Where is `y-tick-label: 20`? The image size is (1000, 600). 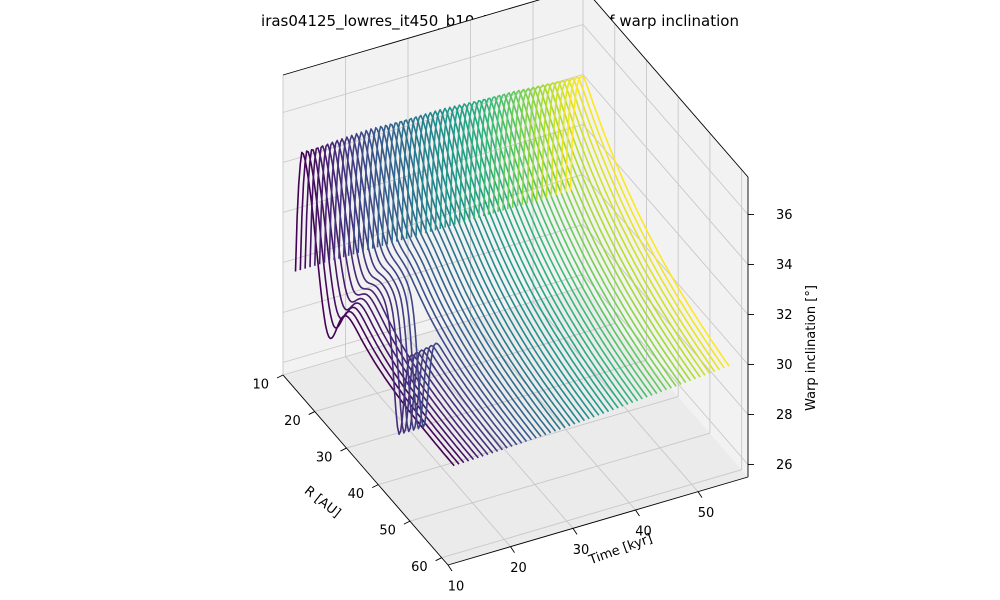 y-tick-label: 20 is located at coordinates (518, 568).